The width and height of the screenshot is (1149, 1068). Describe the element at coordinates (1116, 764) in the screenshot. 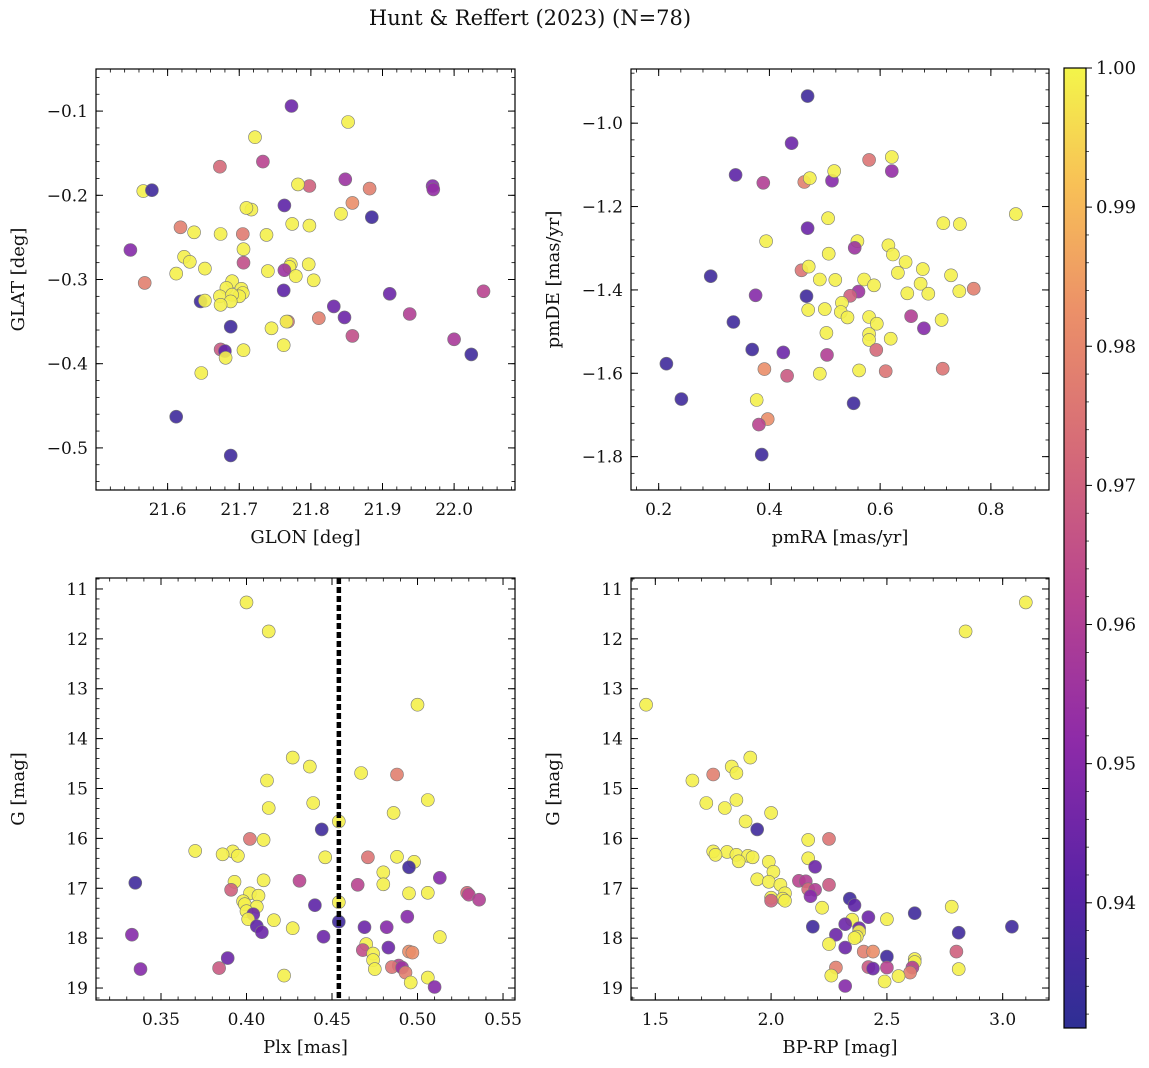

I see `colorbar-tick-label: 0.95` at that location.